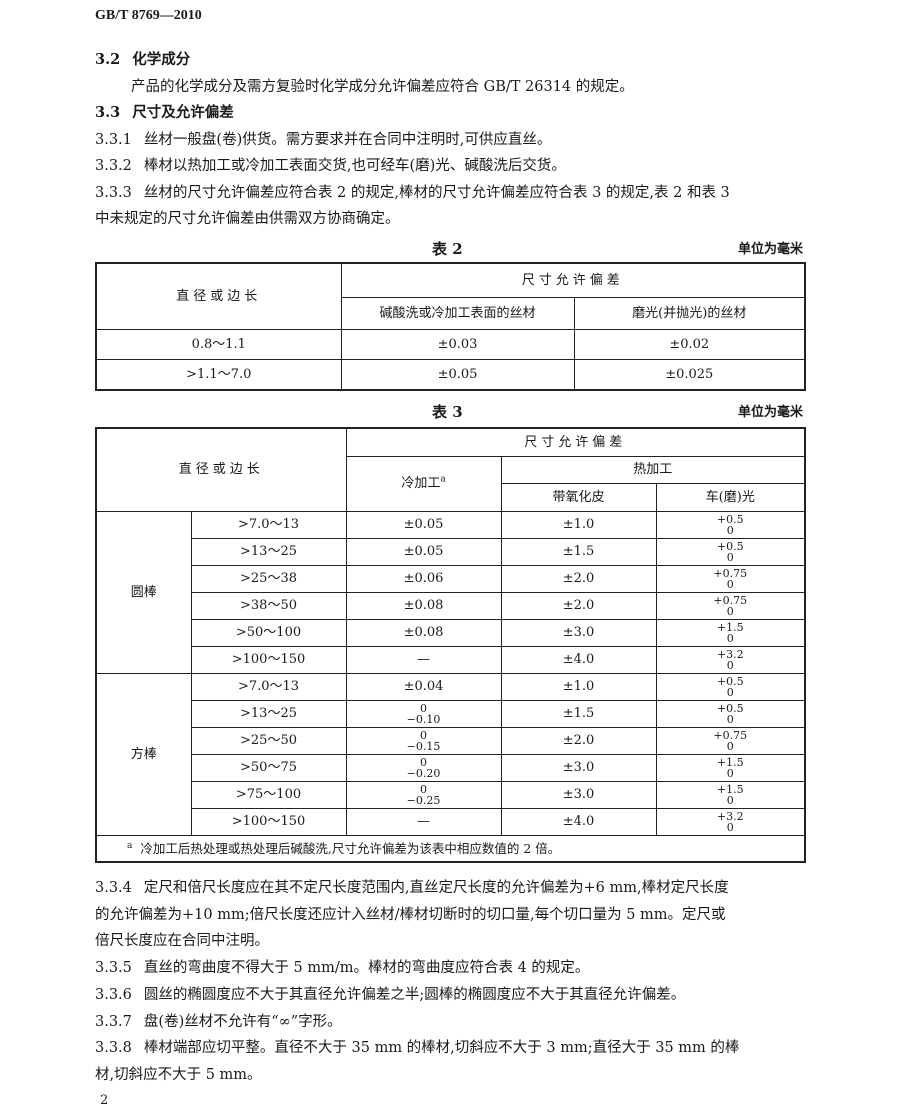 The image size is (900, 1115). I want to click on paragraph-line: 产品的化学成分及需方复验时化学成分允许偏差应符合 GB/T 26314 的规定。, so click(450, 87).